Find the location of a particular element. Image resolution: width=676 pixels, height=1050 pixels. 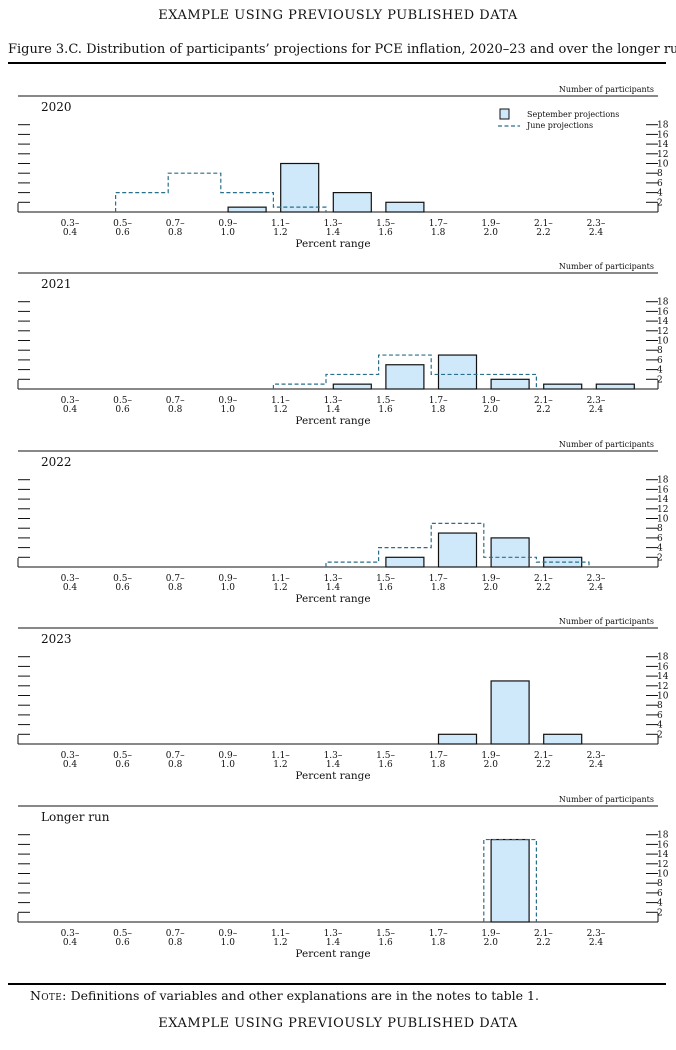

x-tick-label: 1.1– is located at coordinates (280, 401).